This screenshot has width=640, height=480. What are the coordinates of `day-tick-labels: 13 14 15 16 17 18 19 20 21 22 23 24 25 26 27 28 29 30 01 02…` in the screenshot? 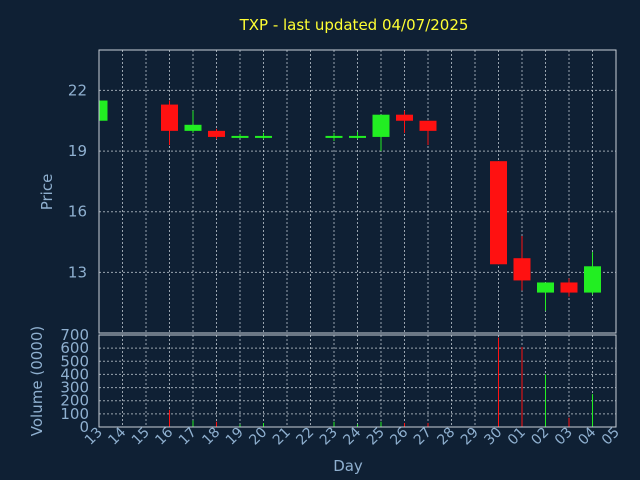 It's located at (352, 436).